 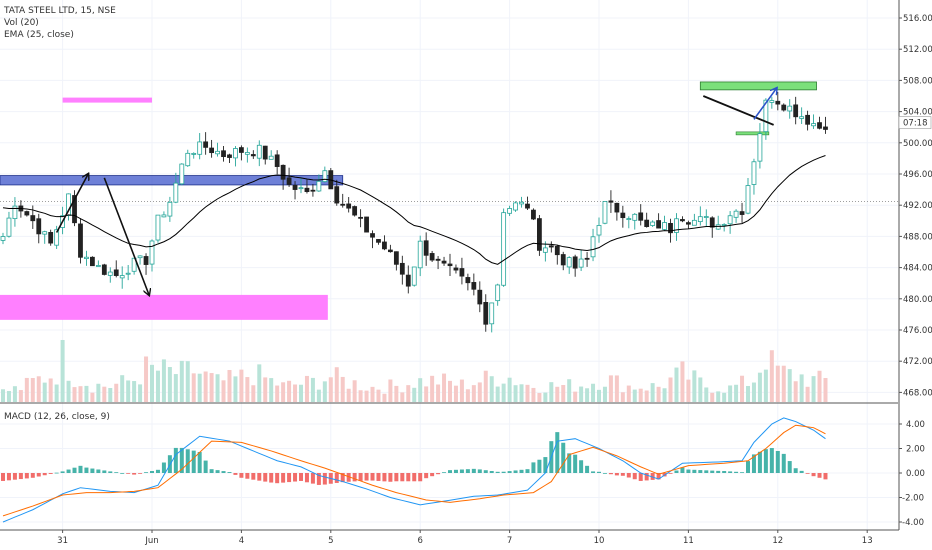 What do you see at coordinates (62, 541) in the screenshot?
I see `date-tick-label: 31` at bounding box center [62, 541].